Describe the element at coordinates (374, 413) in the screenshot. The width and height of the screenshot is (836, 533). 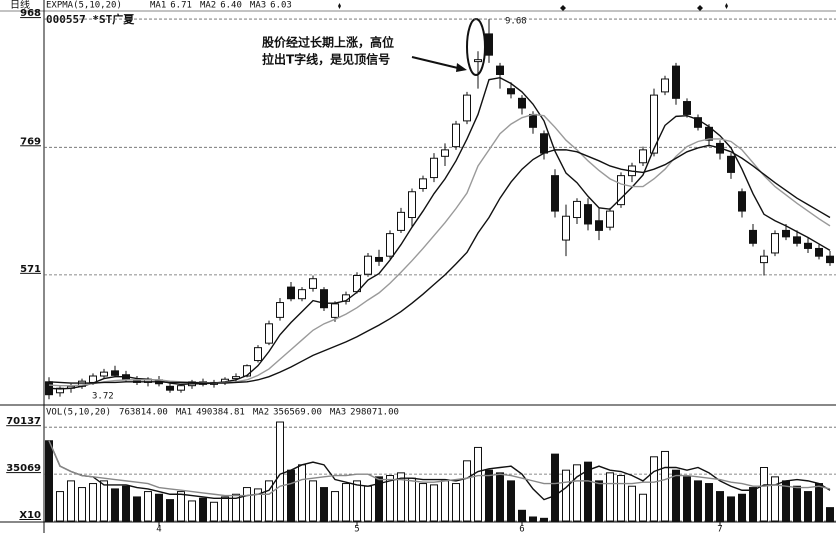
I see `legend-value: 298071.00` at that location.